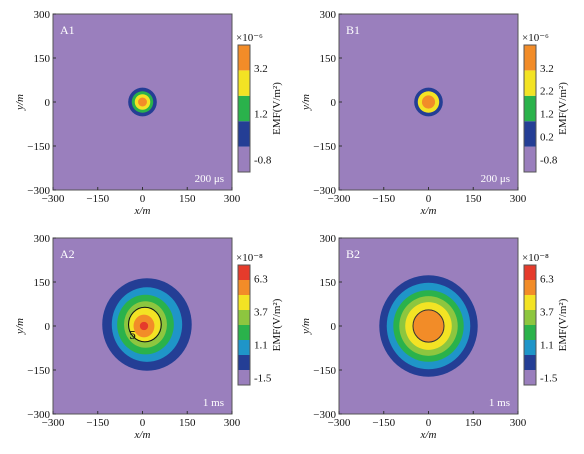 This screenshot has width=584, height=454. I want to click on colorbar-tick-label: 6.3, so click(261, 280).